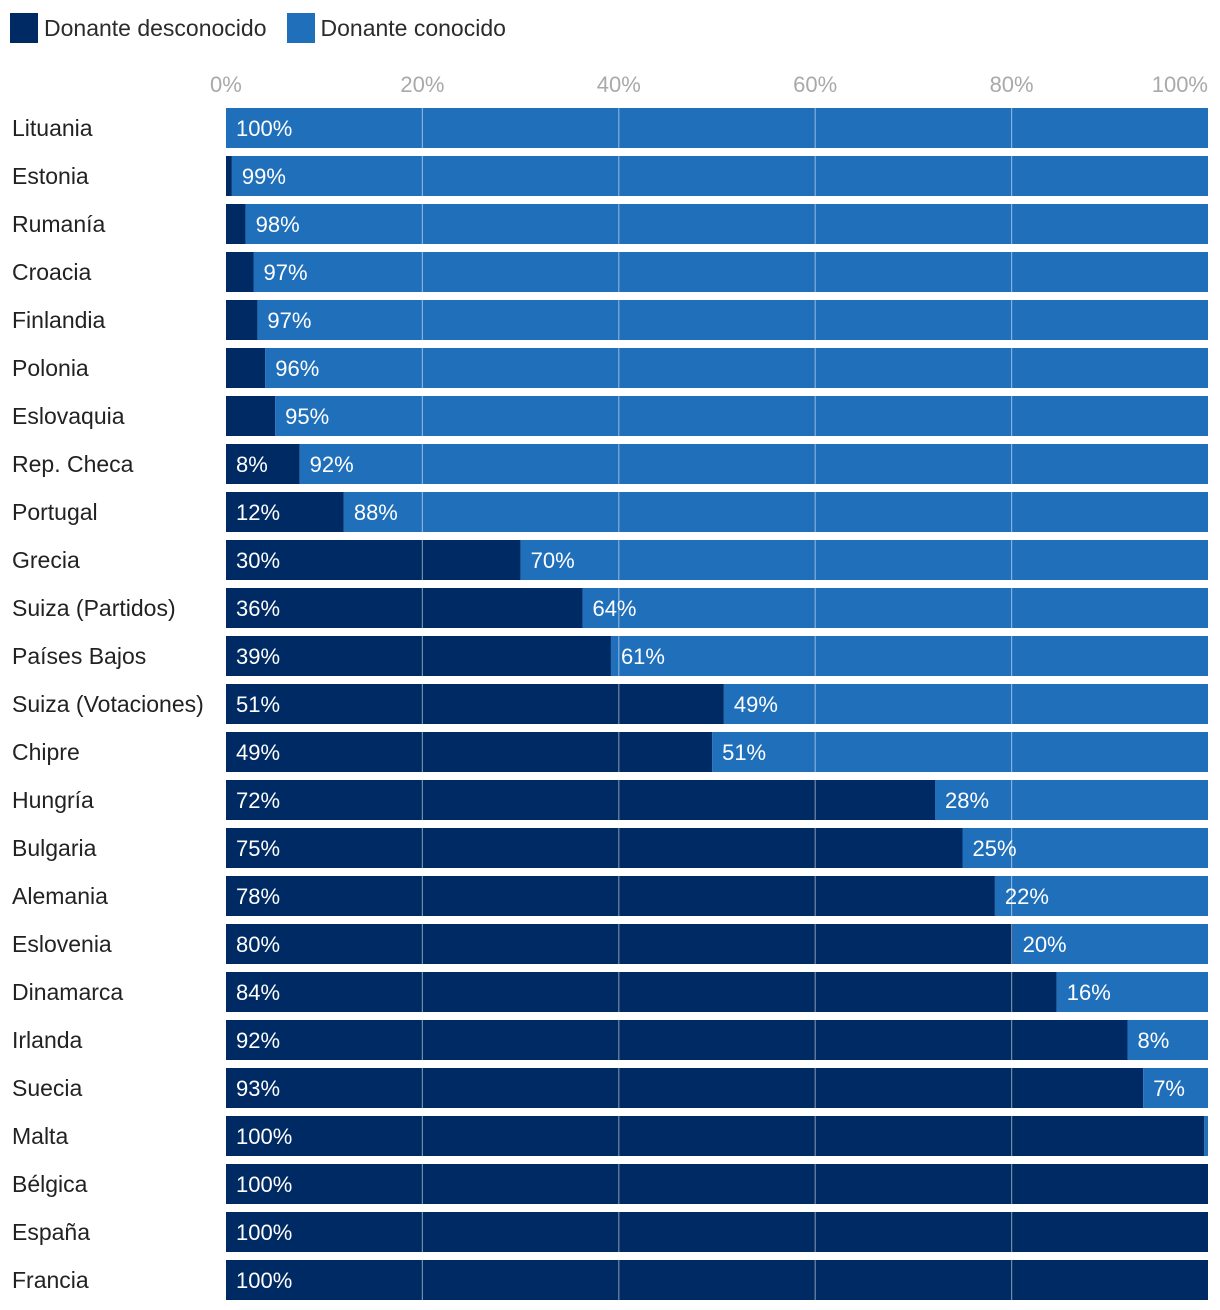 This screenshot has height=1310, width=1220. I want to click on data-label-known-donor: 92%, so click(332, 464).